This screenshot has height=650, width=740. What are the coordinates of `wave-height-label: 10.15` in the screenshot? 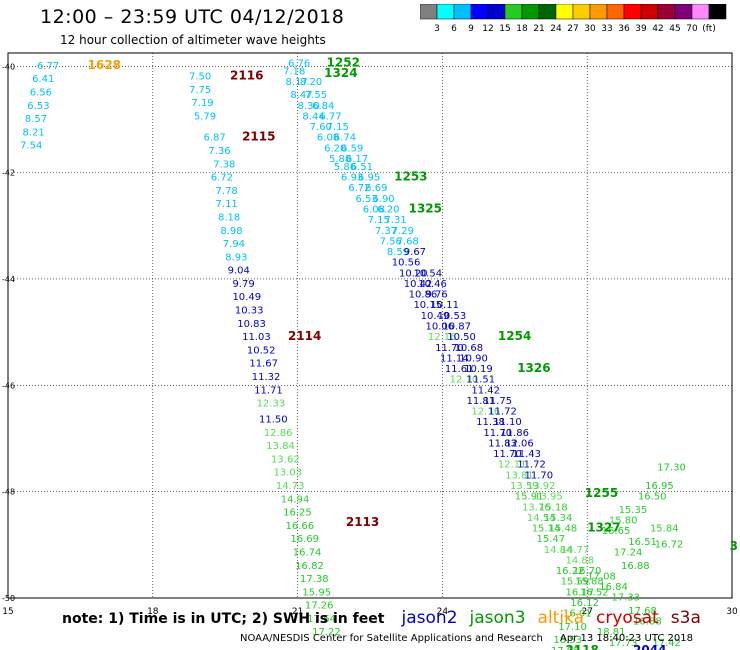 It's located at (427, 305).